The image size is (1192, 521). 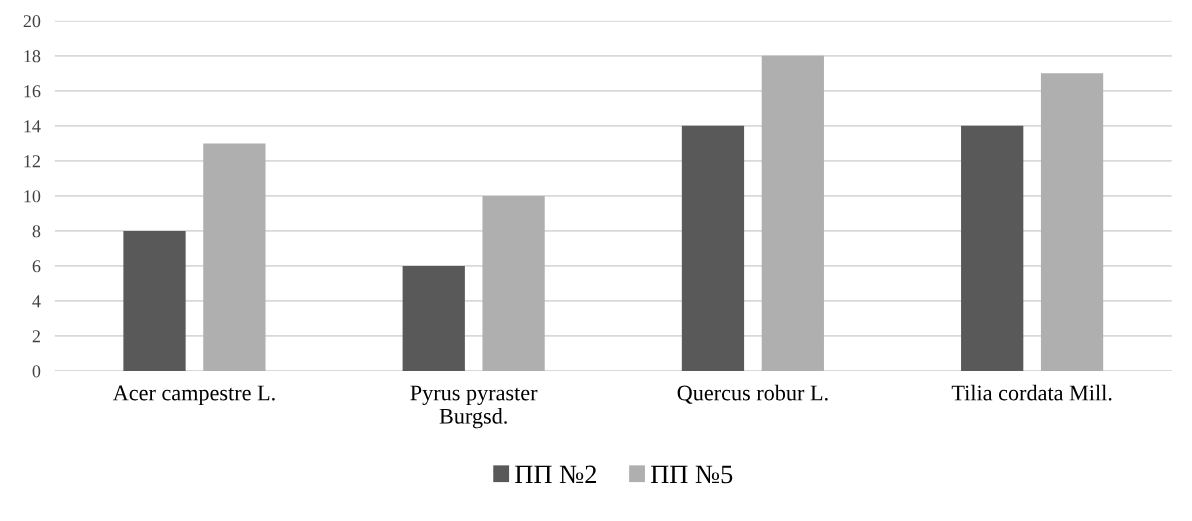 What do you see at coordinates (36, 266) in the screenshot?
I see `y-tick-label: 6` at bounding box center [36, 266].